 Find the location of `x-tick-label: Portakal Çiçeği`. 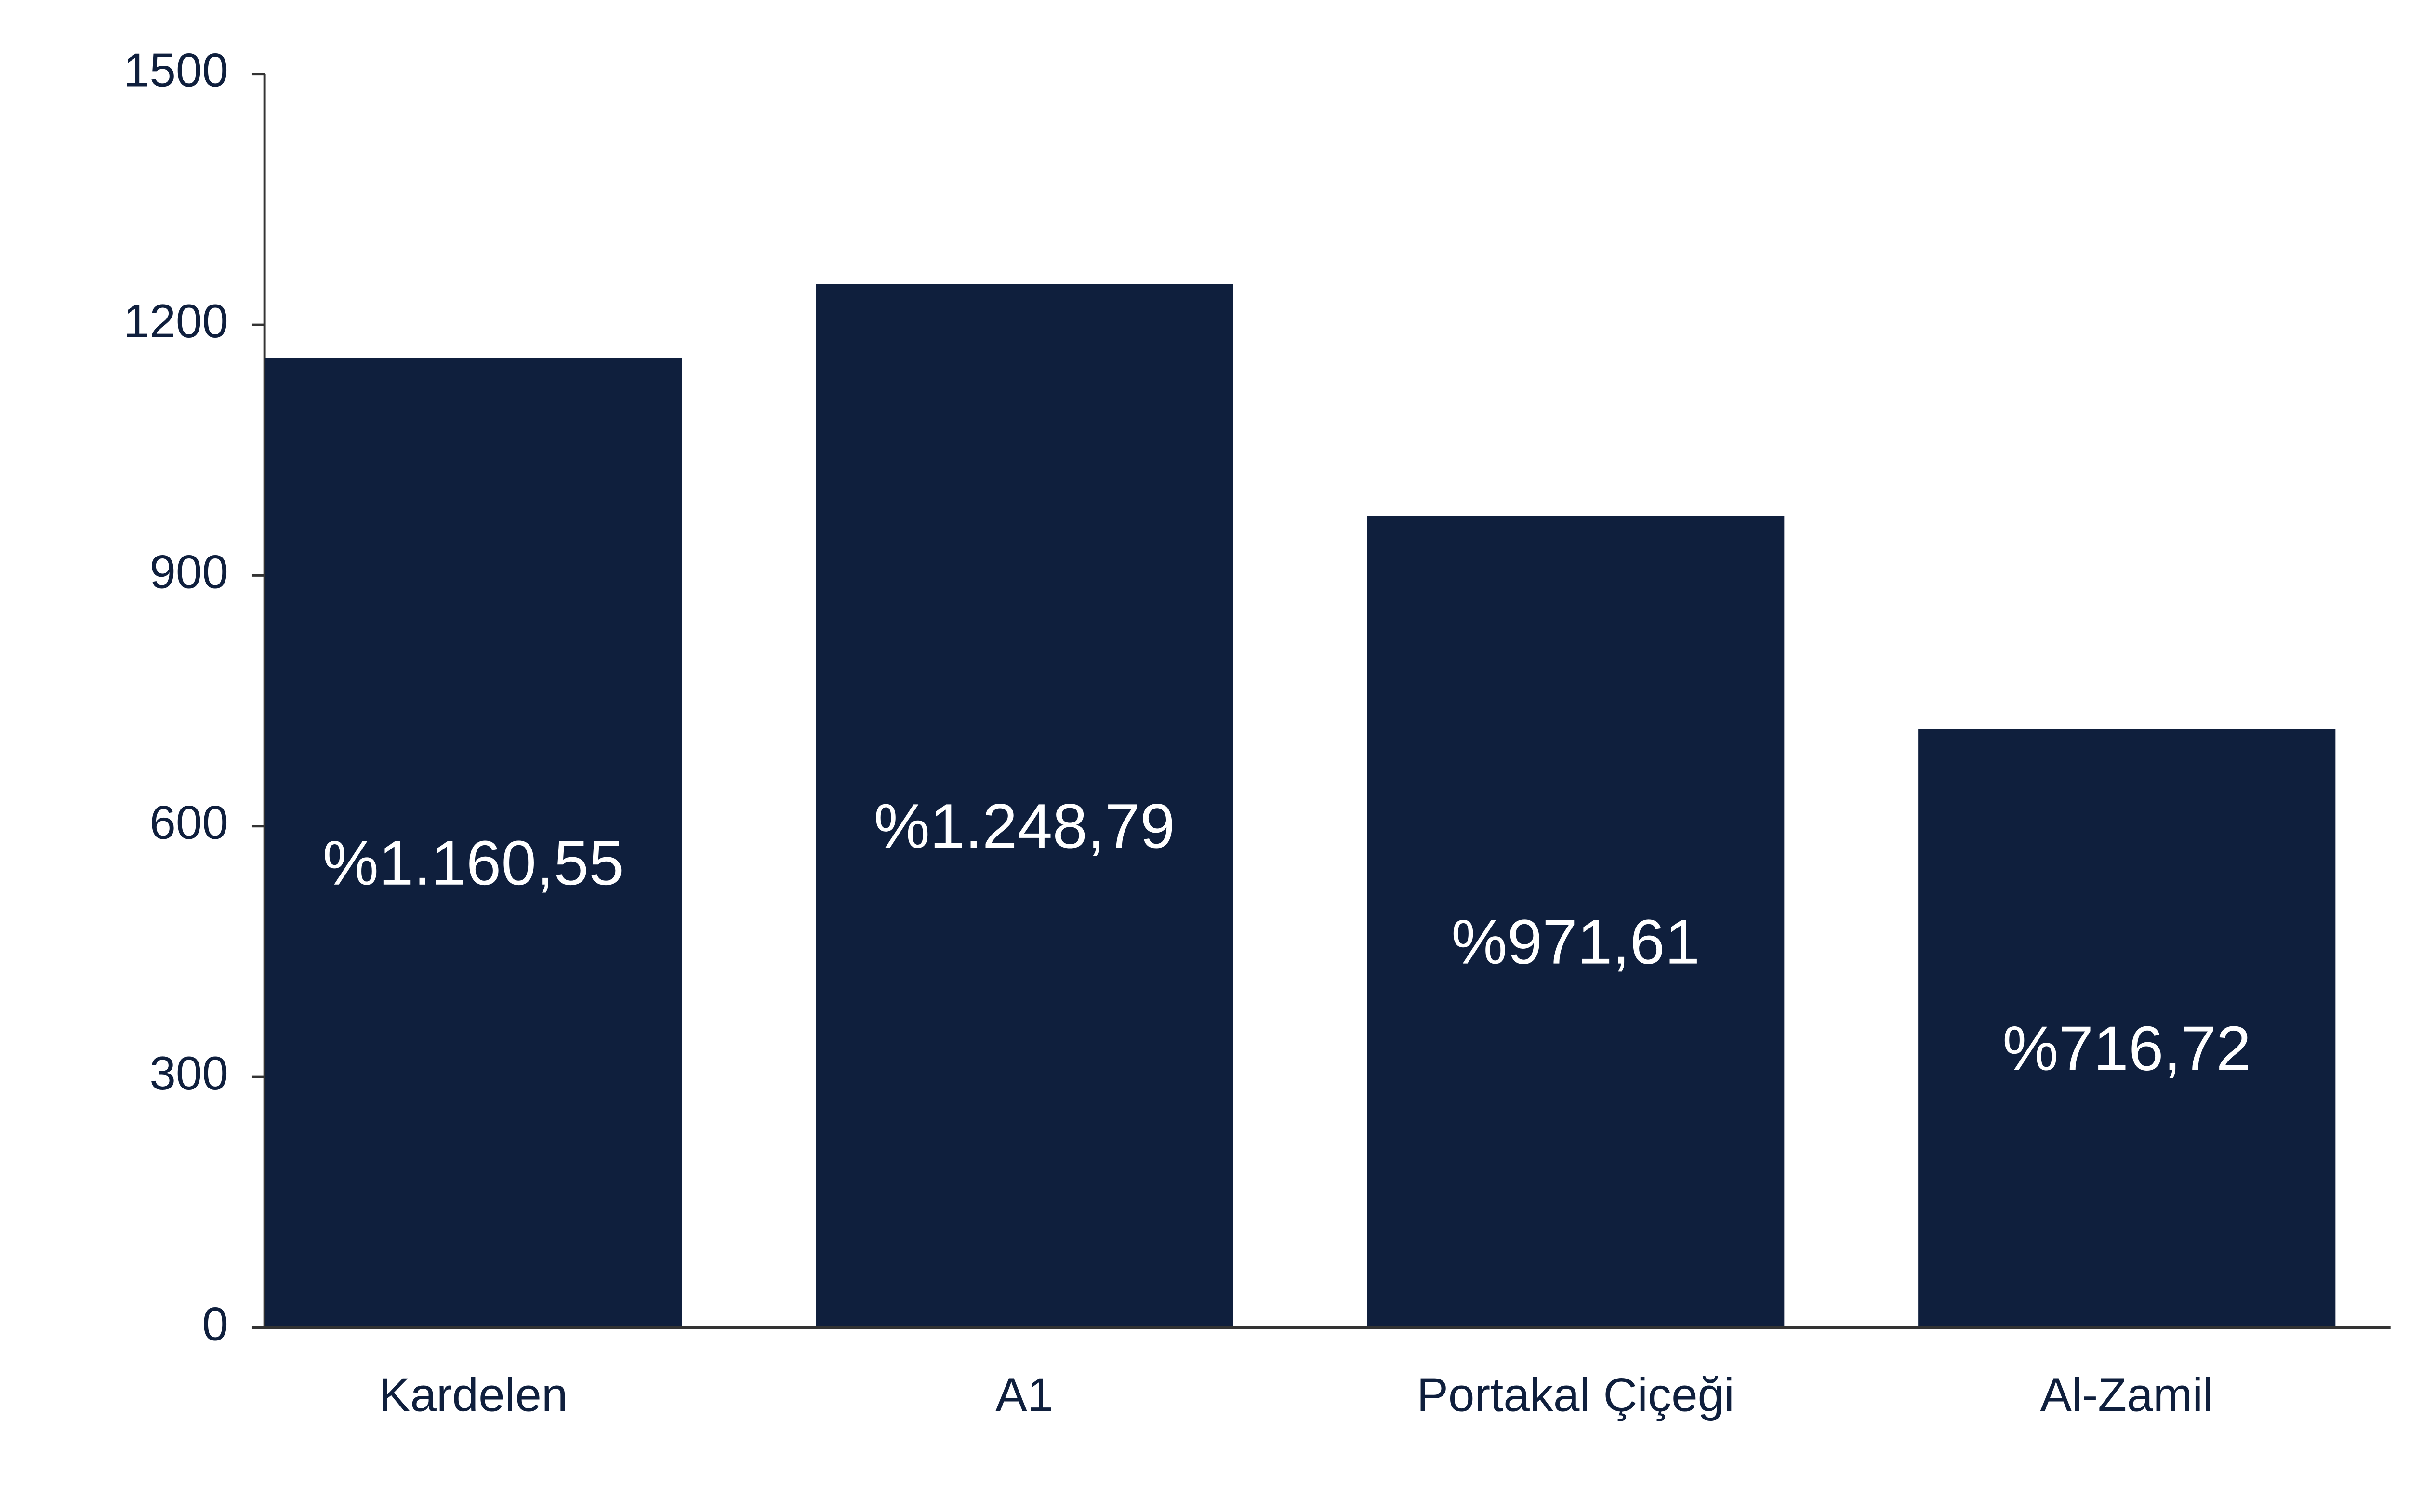

x-tick-label: Portakal Çiçeği is located at coordinates (1575, 1394).